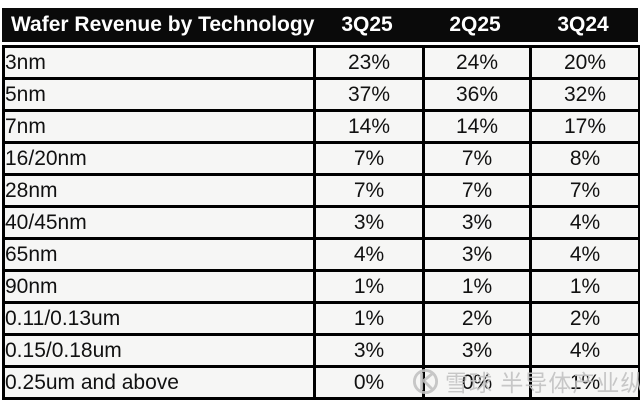 The width and height of the screenshot is (640, 402). What do you see at coordinates (159, 126) in the screenshot?
I see `row-label: 7nm` at bounding box center [159, 126].